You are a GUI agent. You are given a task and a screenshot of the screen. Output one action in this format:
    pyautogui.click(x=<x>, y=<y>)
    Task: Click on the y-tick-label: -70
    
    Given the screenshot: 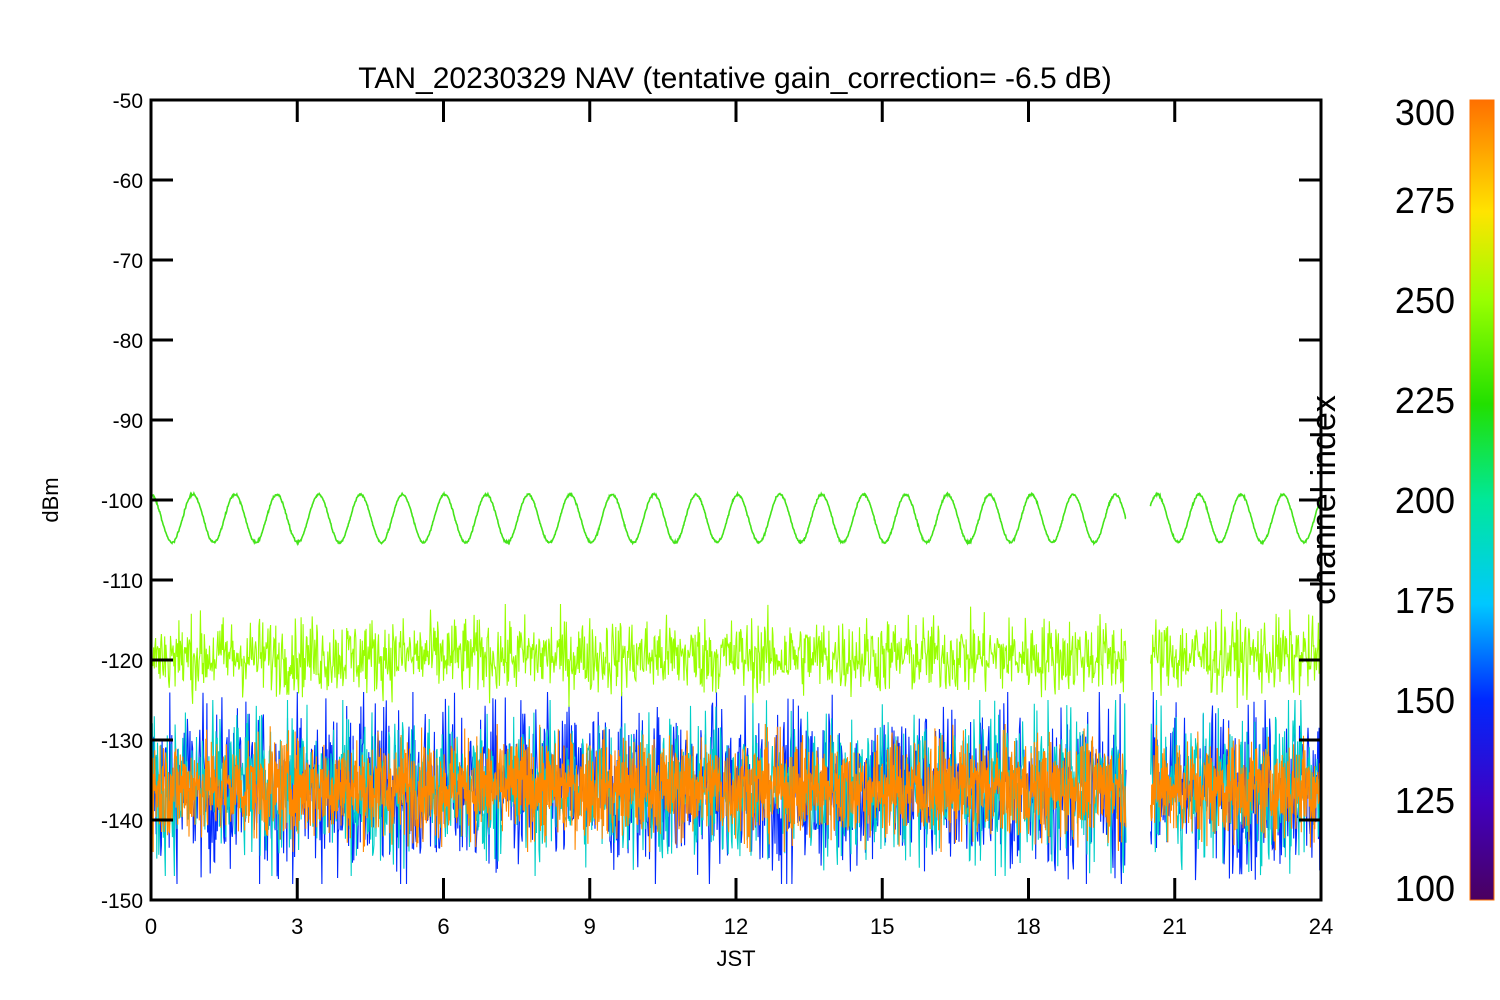 What is the action you would take?
    pyautogui.click(x=128, y=261)
    